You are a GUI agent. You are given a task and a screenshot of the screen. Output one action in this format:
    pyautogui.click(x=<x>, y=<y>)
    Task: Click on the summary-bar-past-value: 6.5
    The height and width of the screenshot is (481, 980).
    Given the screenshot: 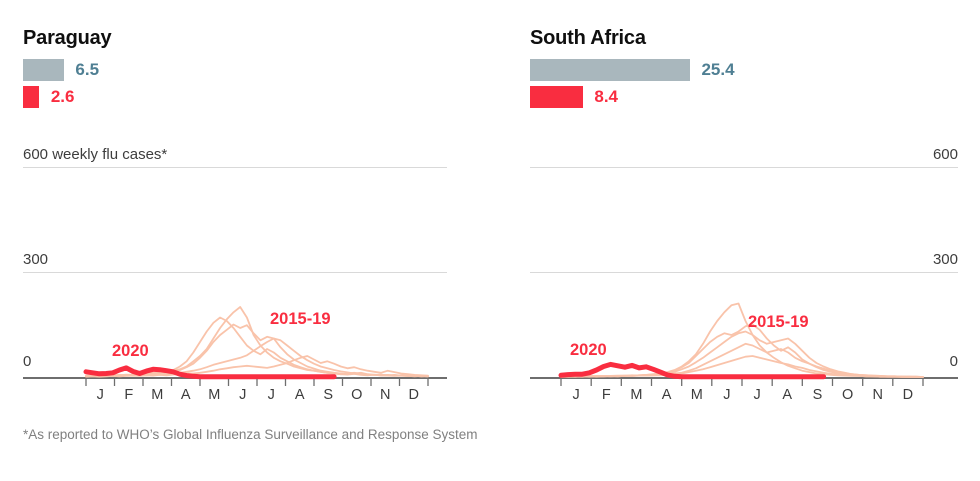 What is the action you would take?
    pyautogui.click(x=87, y=69)
    